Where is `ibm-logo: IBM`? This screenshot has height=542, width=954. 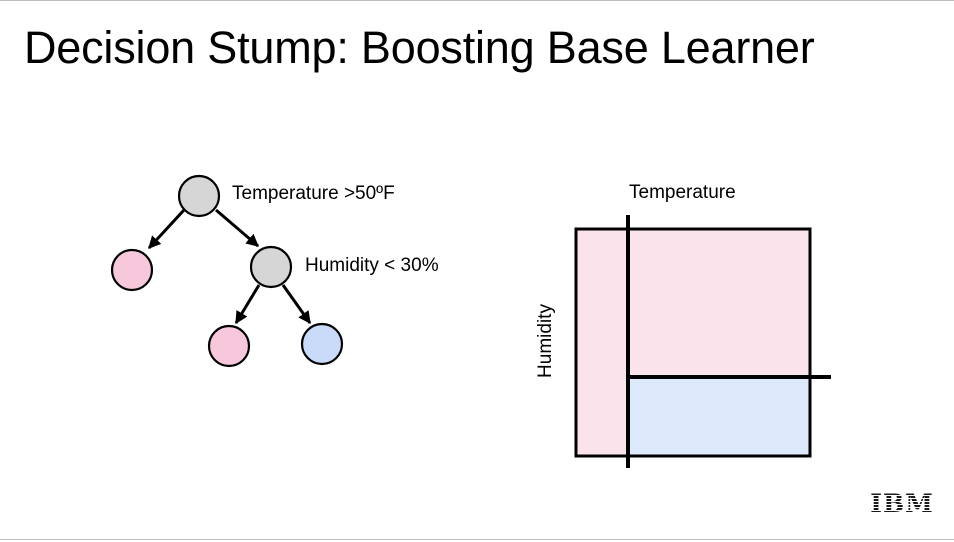 ibm-logo: IBM is located at coordinates (902, 503).